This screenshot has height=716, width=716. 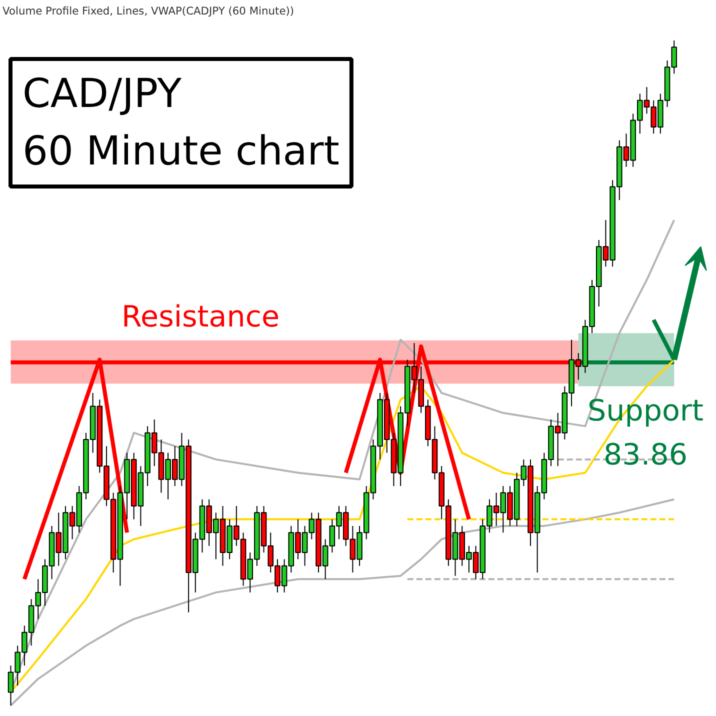 I want to click on chart-subtitle: Volume Profile Fixed, Lines, VWAP(CADJPY (60 Minute)), so click(x=148, y=11).